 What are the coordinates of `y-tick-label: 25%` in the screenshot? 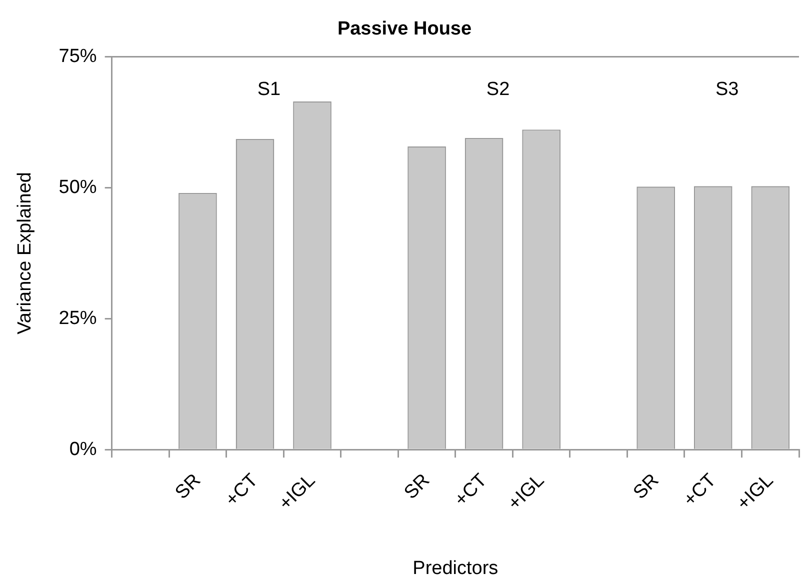 It's located at (77, 318).